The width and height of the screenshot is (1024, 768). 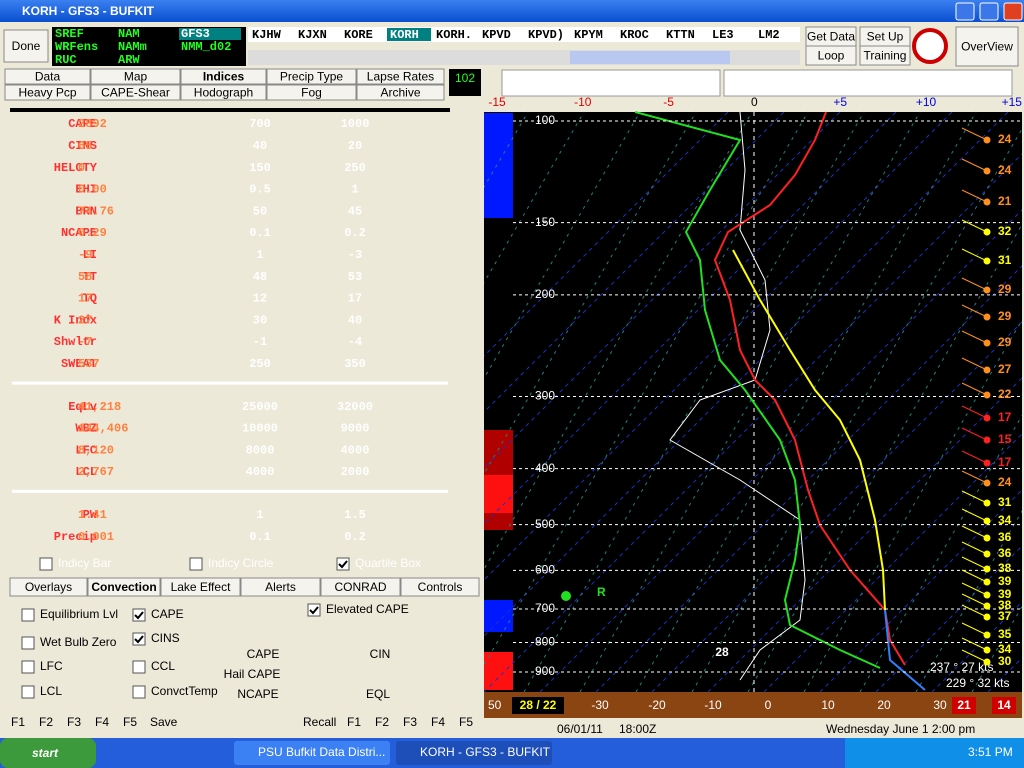 I want to click on check-mark, so click(x=139, y=639).